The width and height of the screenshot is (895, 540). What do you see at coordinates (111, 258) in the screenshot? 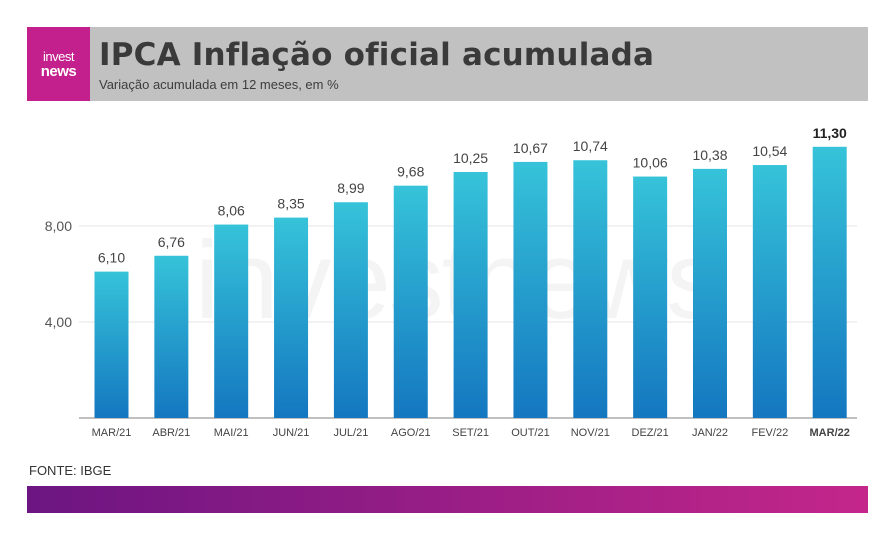
I see `data-label: 6,10` at bounding box center [111, 258].